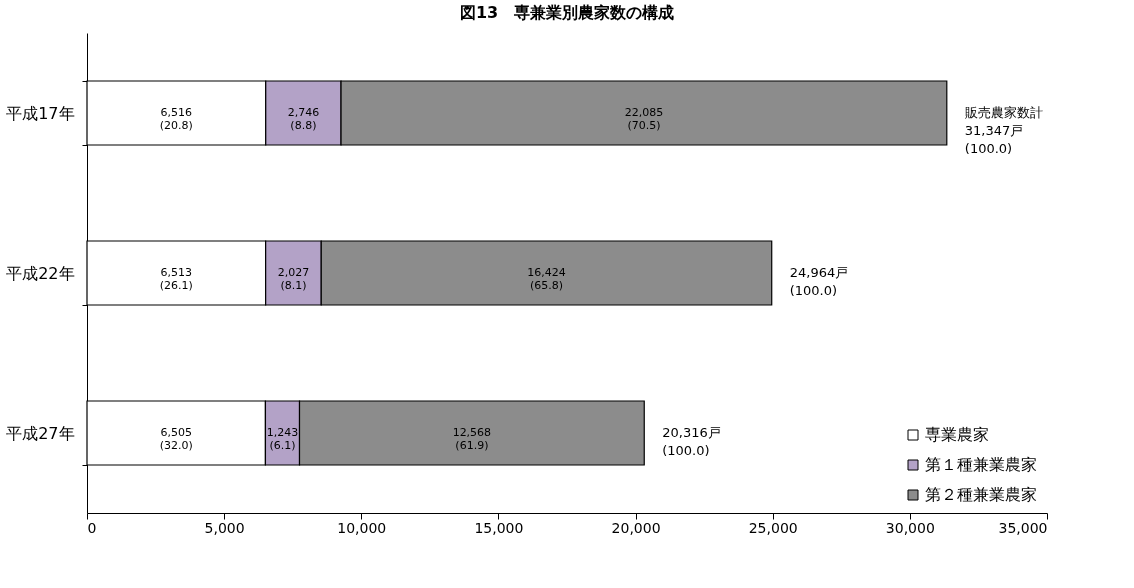 The height and width of the screenshot is (588, 1134). I want to click on total-label: 24,964戸 (100.0), so click(819, 281).